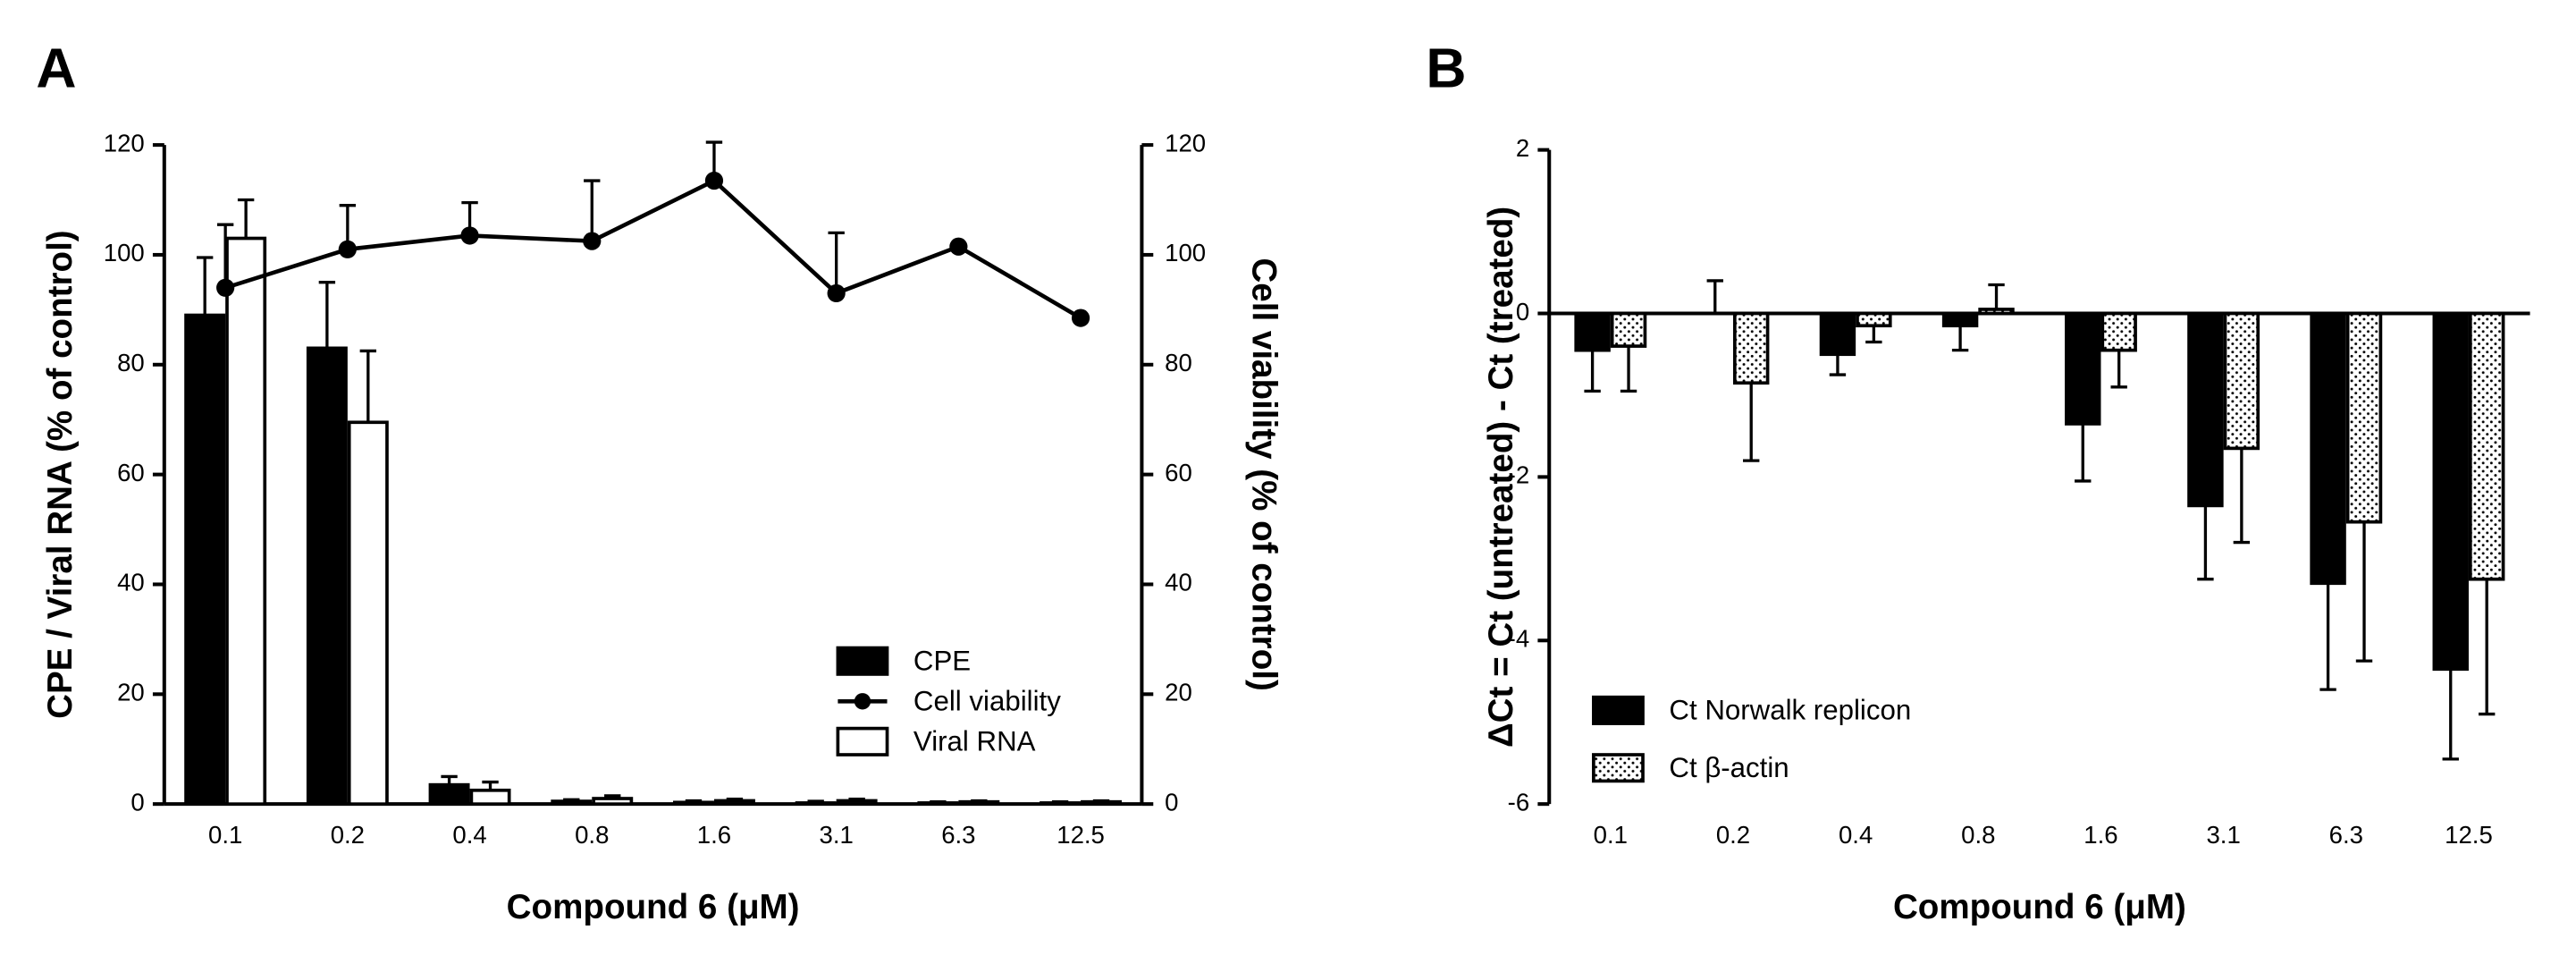 Image resolution: width=2576 pixels, height=972 pixels. I want to click on panel-label: B, so click(1446, 69).